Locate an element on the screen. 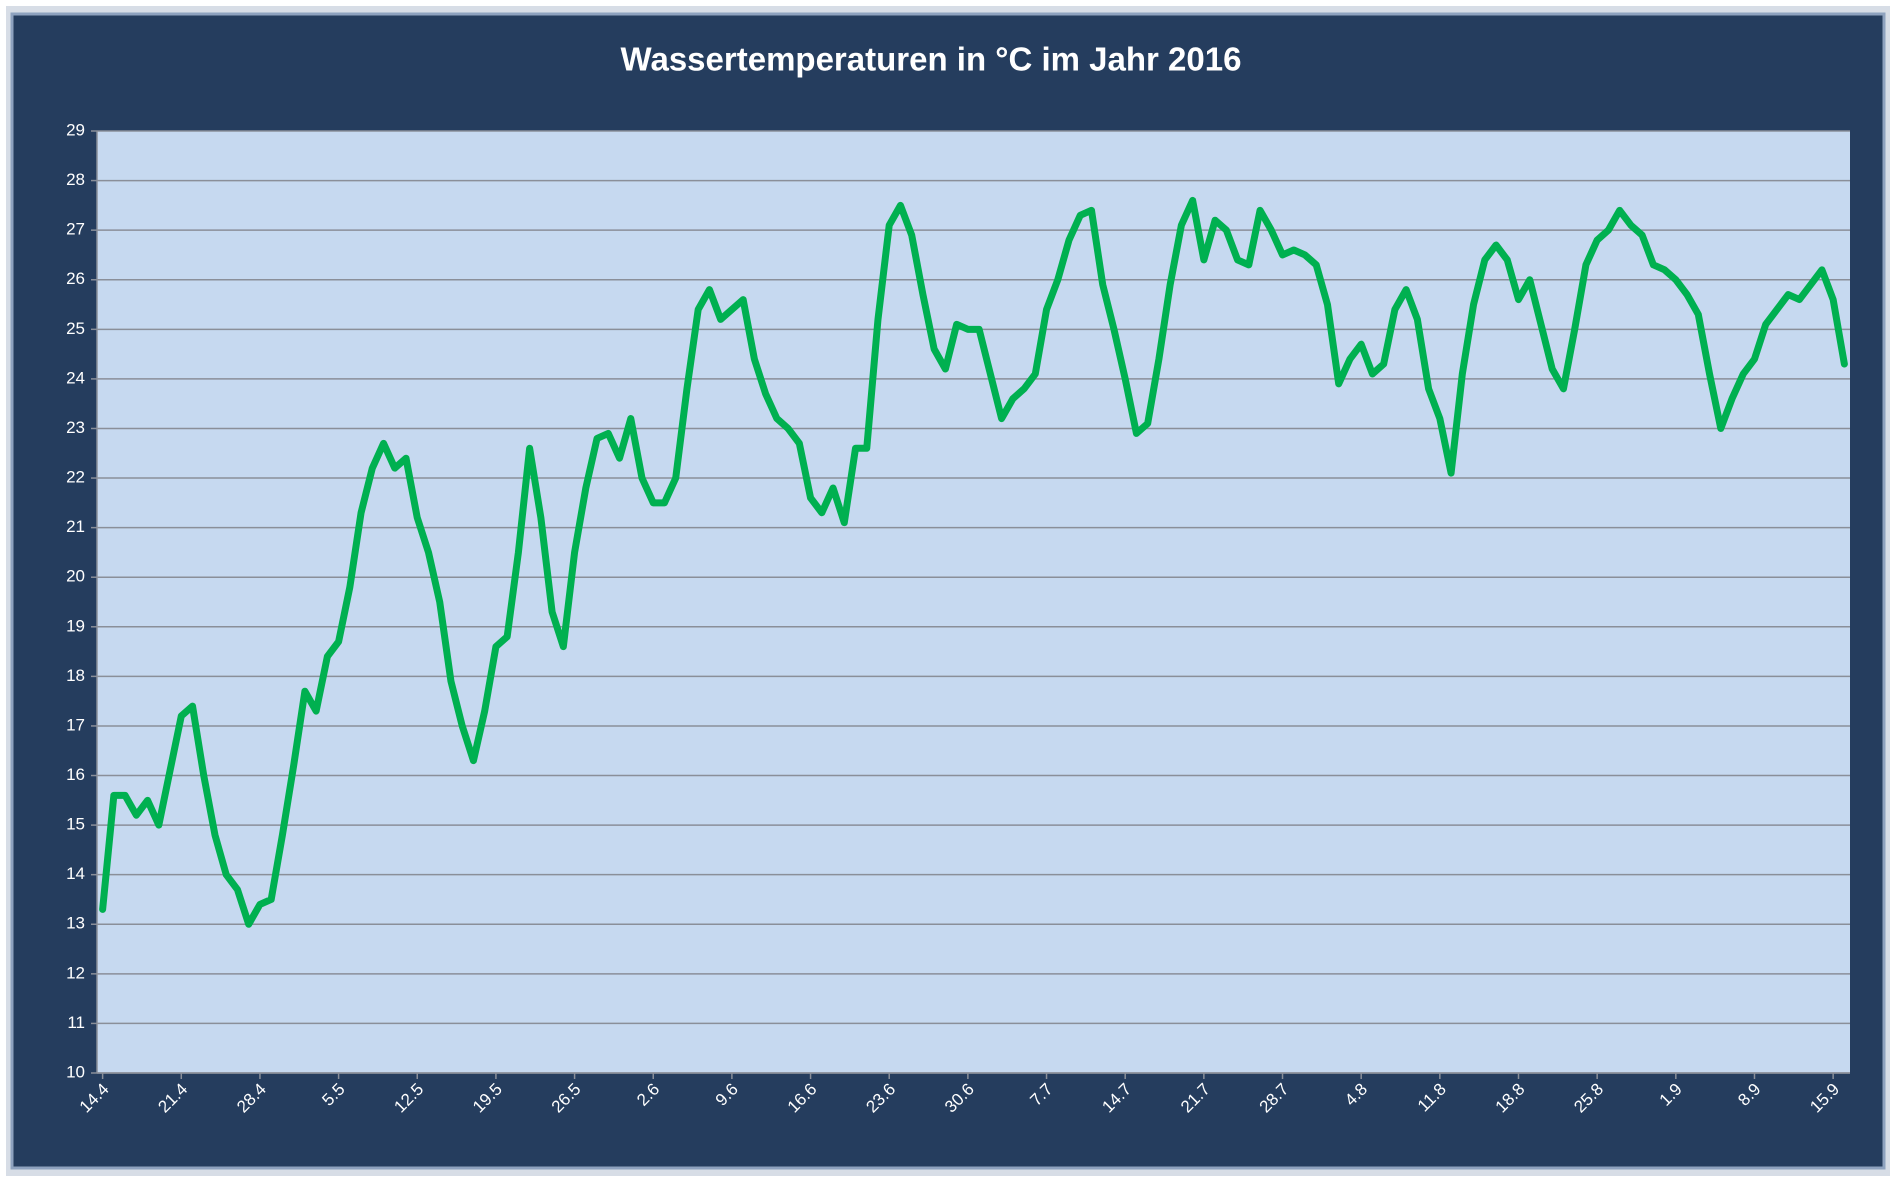 This screenshot has height=1184, width=1898. y-tick-label: 22 is located at coordinates (75, 477).